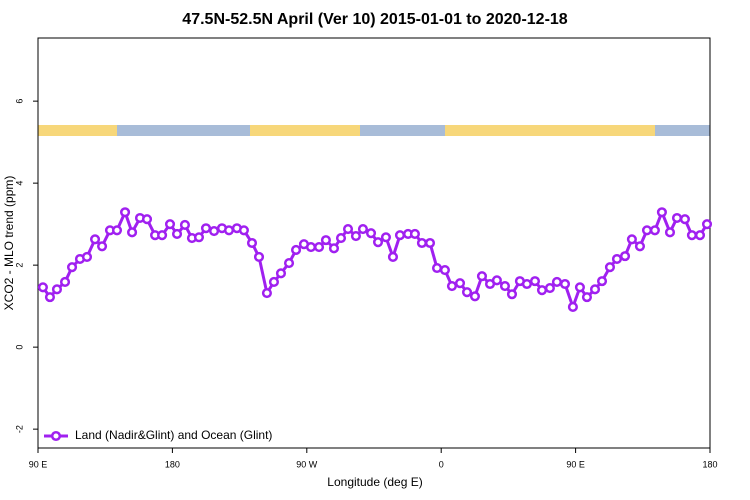  Describe the element at coordinates (374, 482) in the screenshot. I see `x-axis-title: Longitude (deg E)` at that location.